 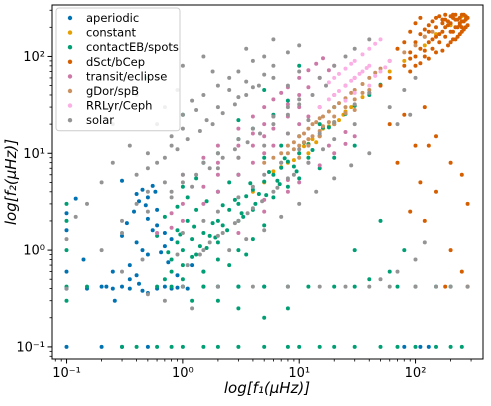 I want to click on legend-item-contacteb-spots: contactEB/spots, so click(x=123, y=47).